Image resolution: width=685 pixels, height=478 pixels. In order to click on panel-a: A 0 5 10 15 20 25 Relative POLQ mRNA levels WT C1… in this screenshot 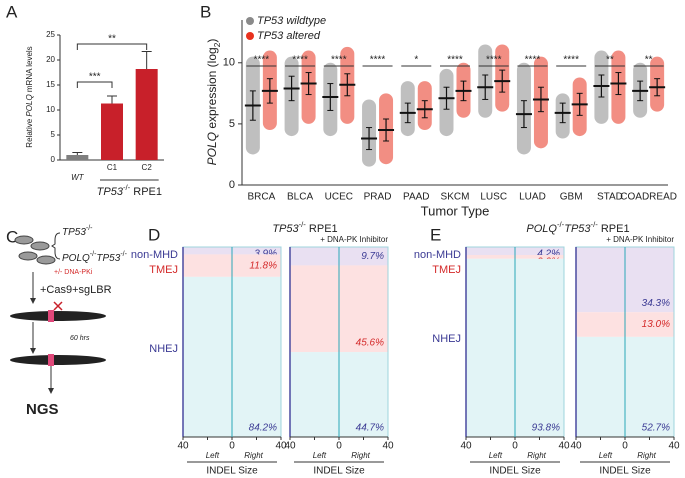, I will do `click(85, 100)`.